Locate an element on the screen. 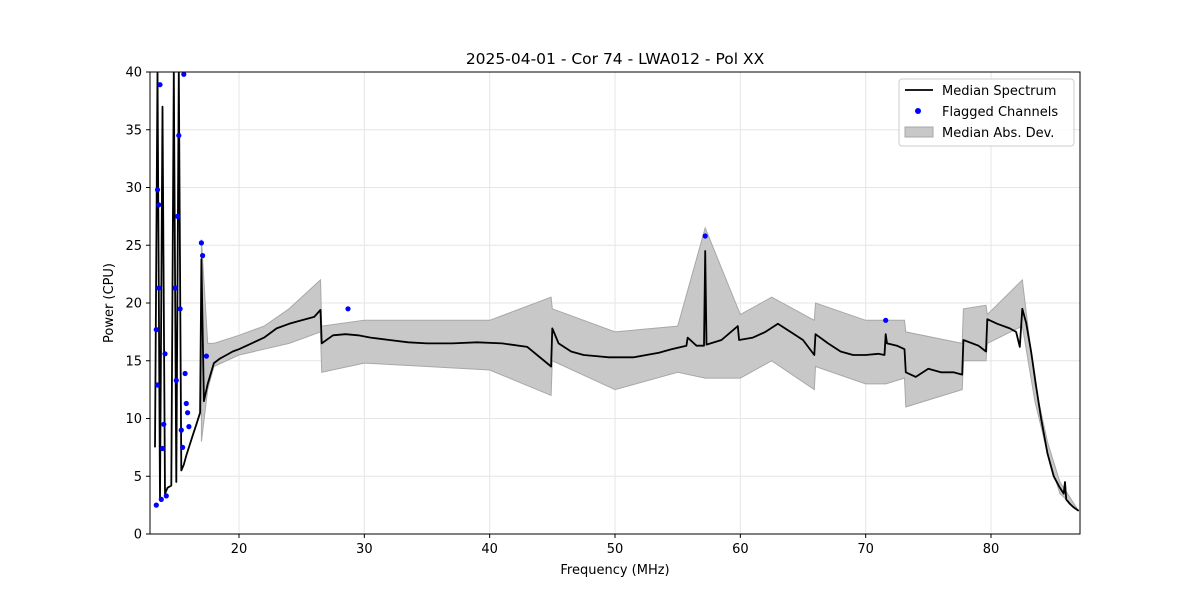 The height and width of the screenshot is (600, 1200). x-axis-label: Frequency (MHz) is located at coordinates (614, 570).